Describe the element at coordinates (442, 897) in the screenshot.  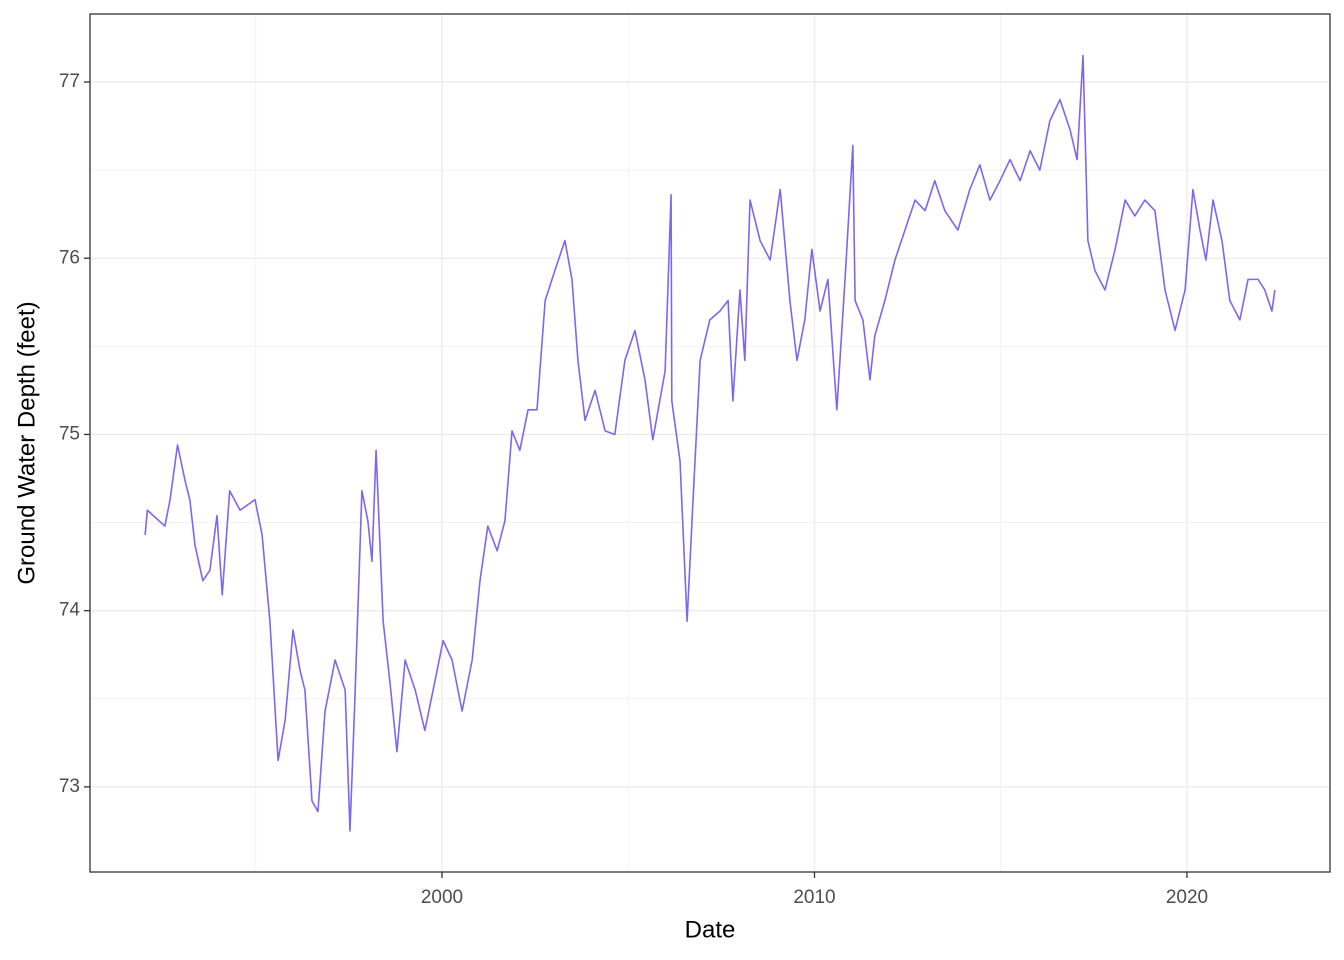
I see `x-tick-label: 2000` at that location.